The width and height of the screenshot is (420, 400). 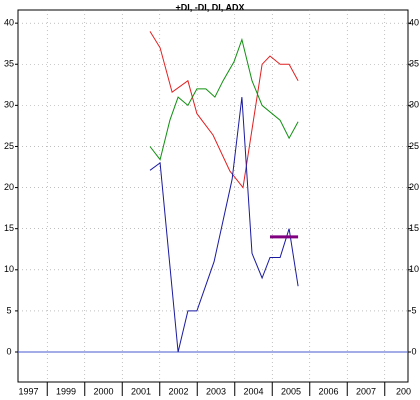 What do you see at coordinates (403, 391) in the screenshot?
I see `x-tick-label: 200` at bounding box center [403, 391].